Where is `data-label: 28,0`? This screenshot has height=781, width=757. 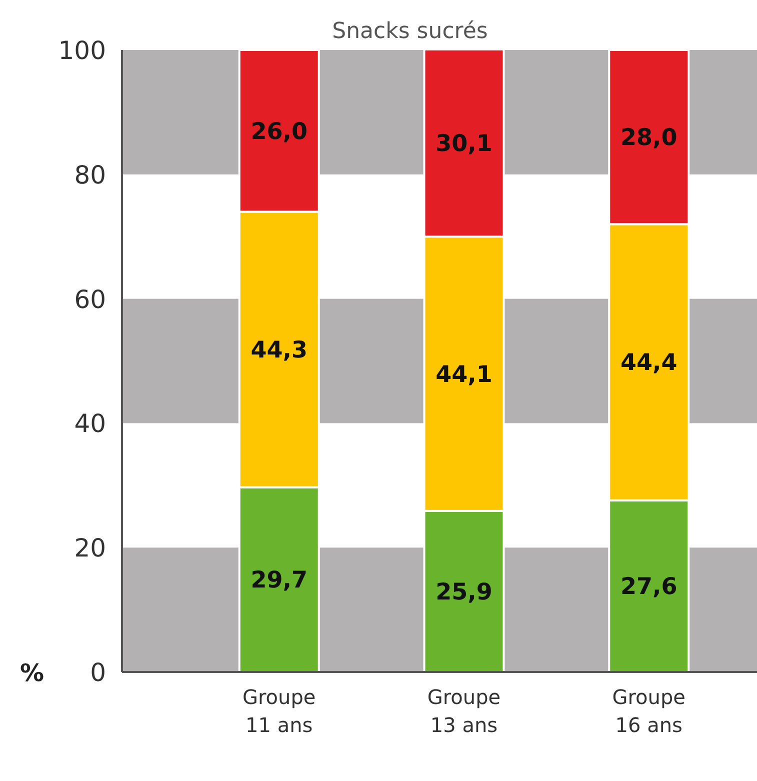
data-label: 28,0 is located at coordinates (649, 138).